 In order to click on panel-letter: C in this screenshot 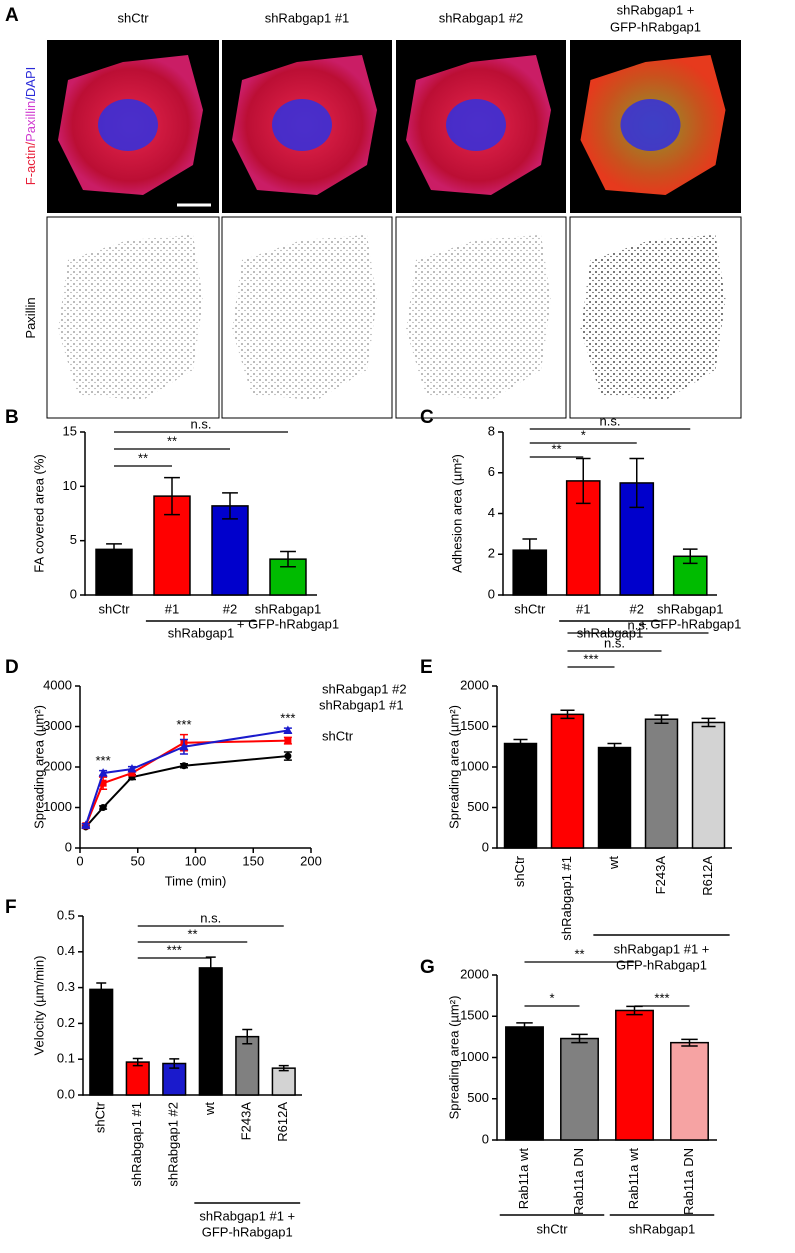, I will do `click(427, 417)`.